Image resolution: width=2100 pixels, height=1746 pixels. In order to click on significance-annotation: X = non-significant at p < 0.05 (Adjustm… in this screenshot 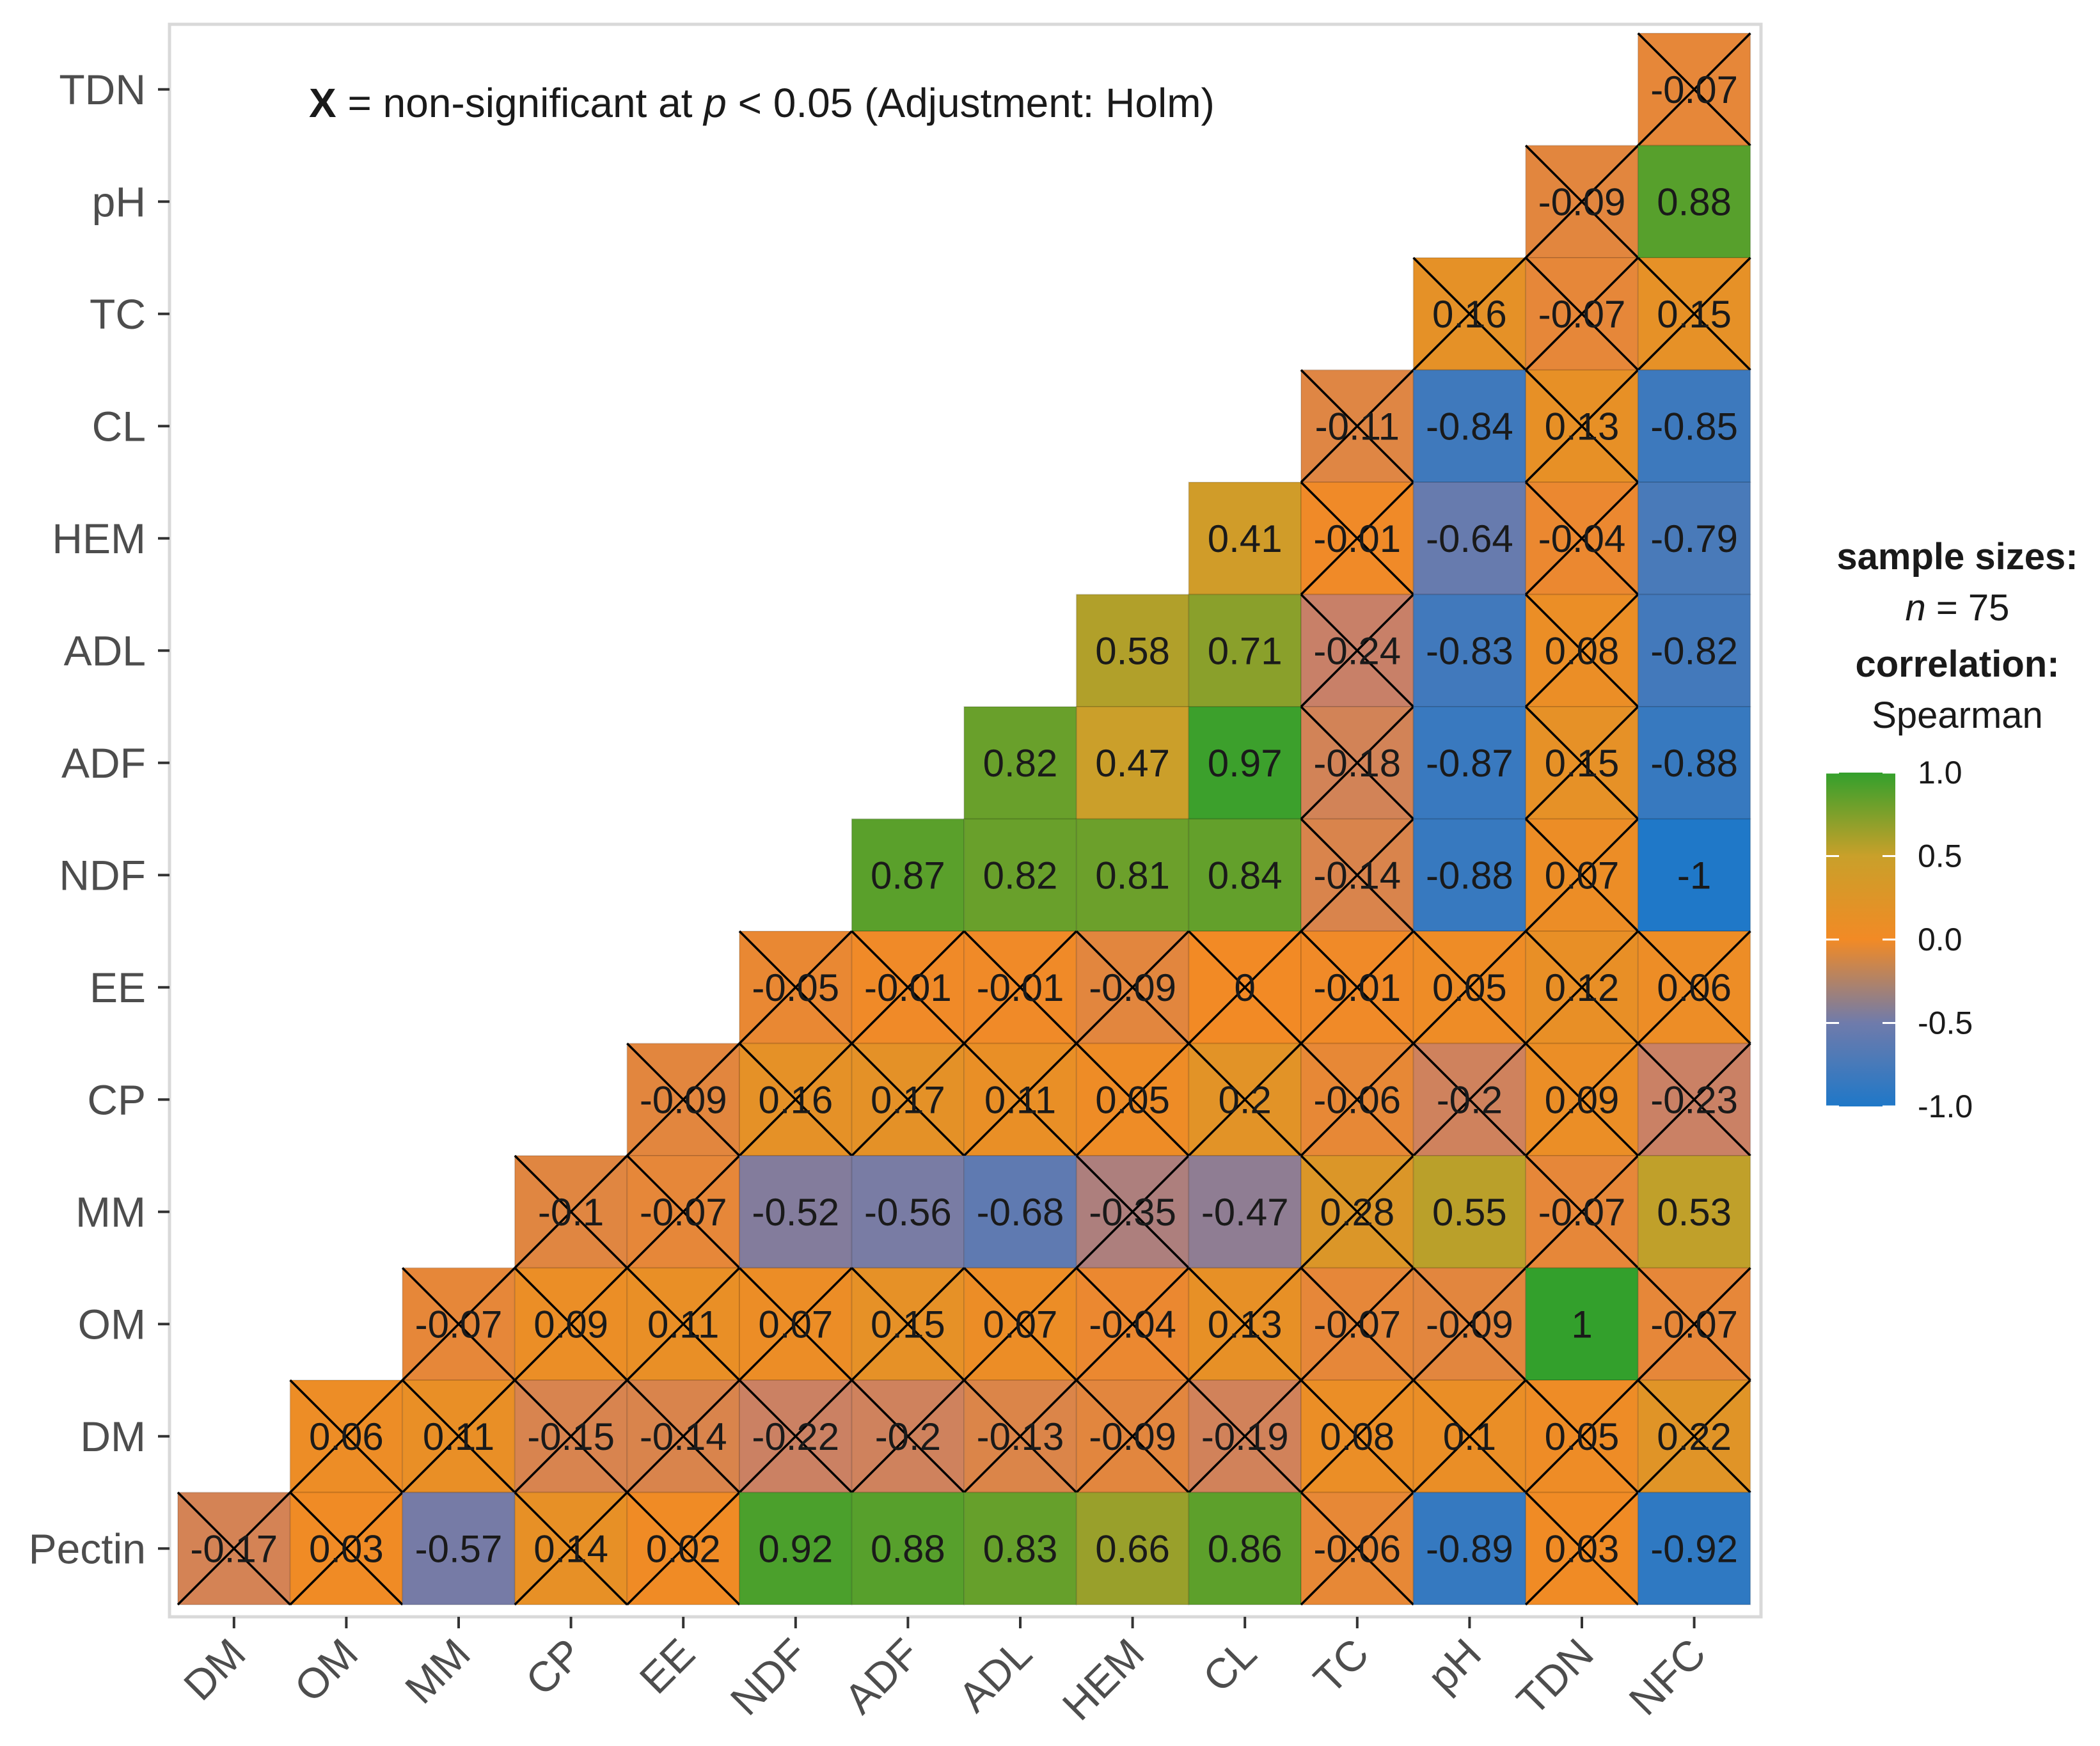, I will do `click(762, 103)`.